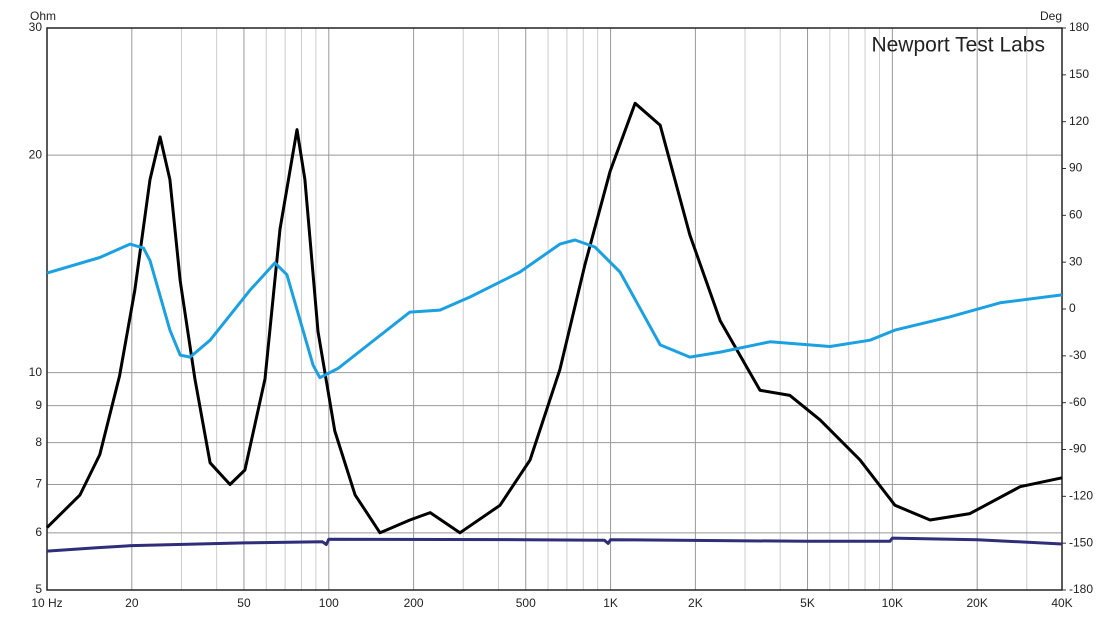 The width and height of the screenshot is (1110, 625). Describe the element at coordinates (38, 442) in the screenshot. I see `y-tick-label: 8` at that location.